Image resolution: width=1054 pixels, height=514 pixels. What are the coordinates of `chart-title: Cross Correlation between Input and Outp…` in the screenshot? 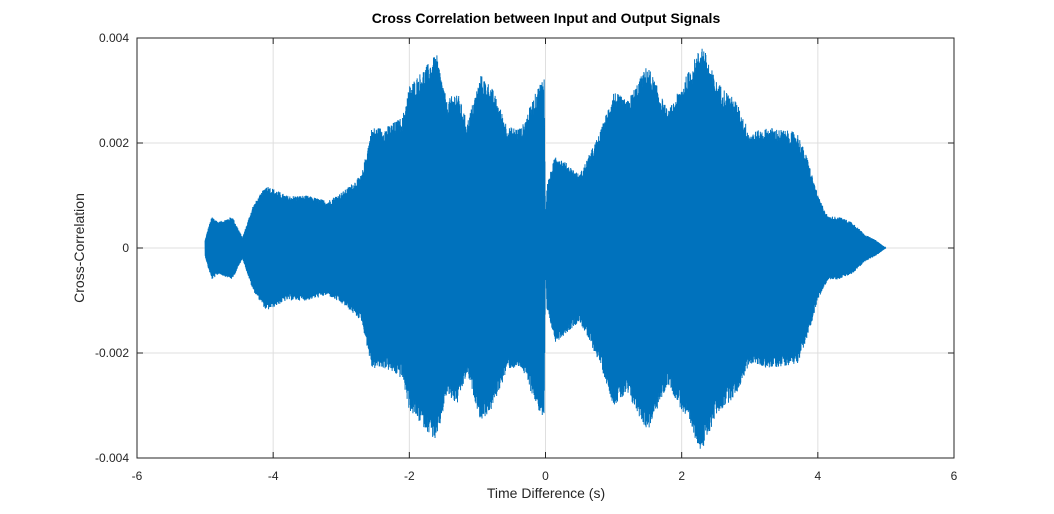 It's located at (546, 18).